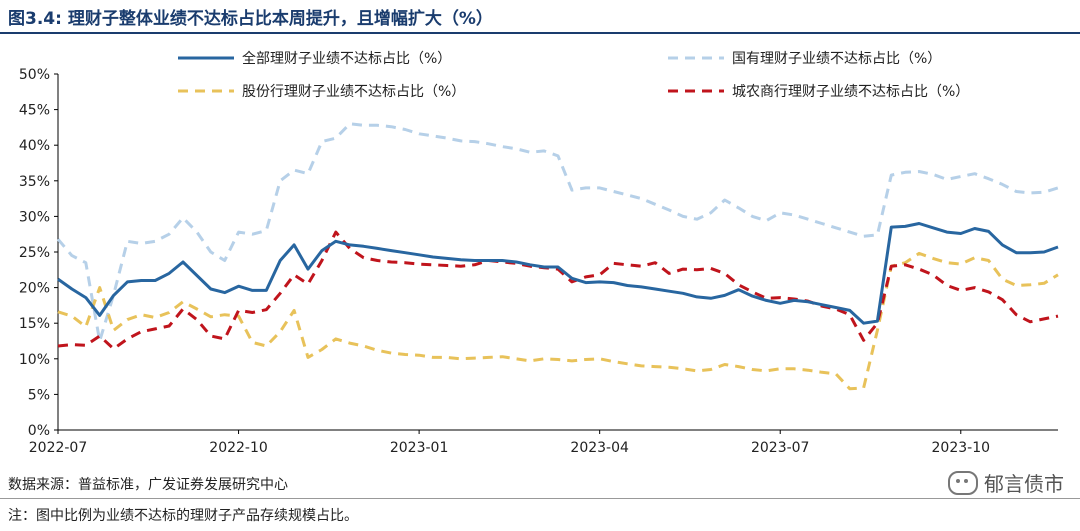 The width and height of the screenshot is (1080, 531). What do you see at coordinates (540, 498) in the screenshot?
I see `footer-divider` at bounding box center [540, 498].